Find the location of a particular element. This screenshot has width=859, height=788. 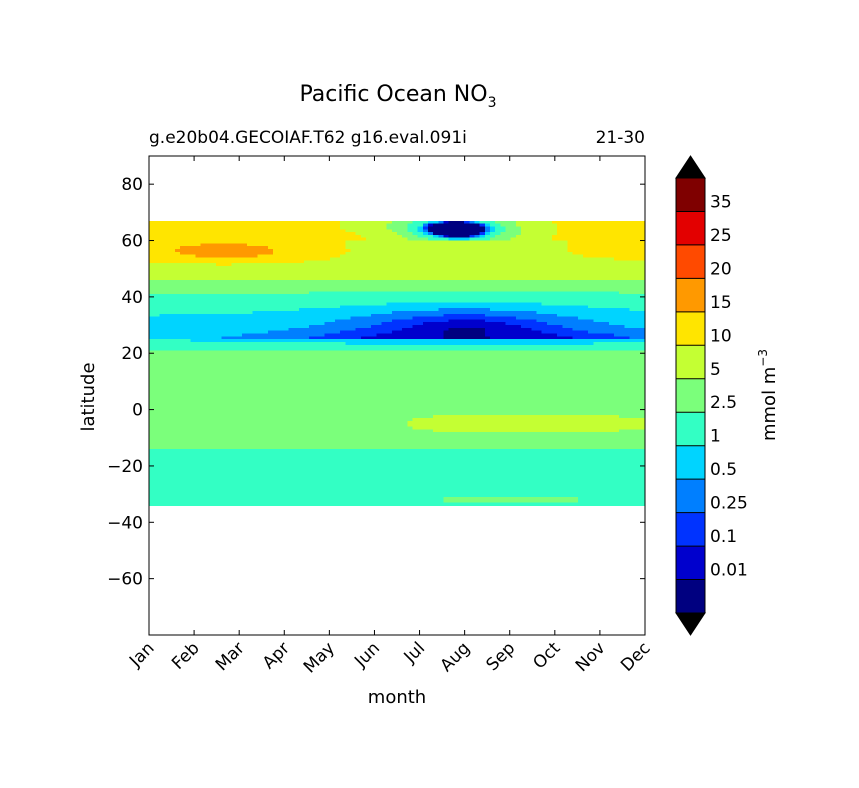

colorbar-tick-label: 20 is located at coordinates (721, 269).